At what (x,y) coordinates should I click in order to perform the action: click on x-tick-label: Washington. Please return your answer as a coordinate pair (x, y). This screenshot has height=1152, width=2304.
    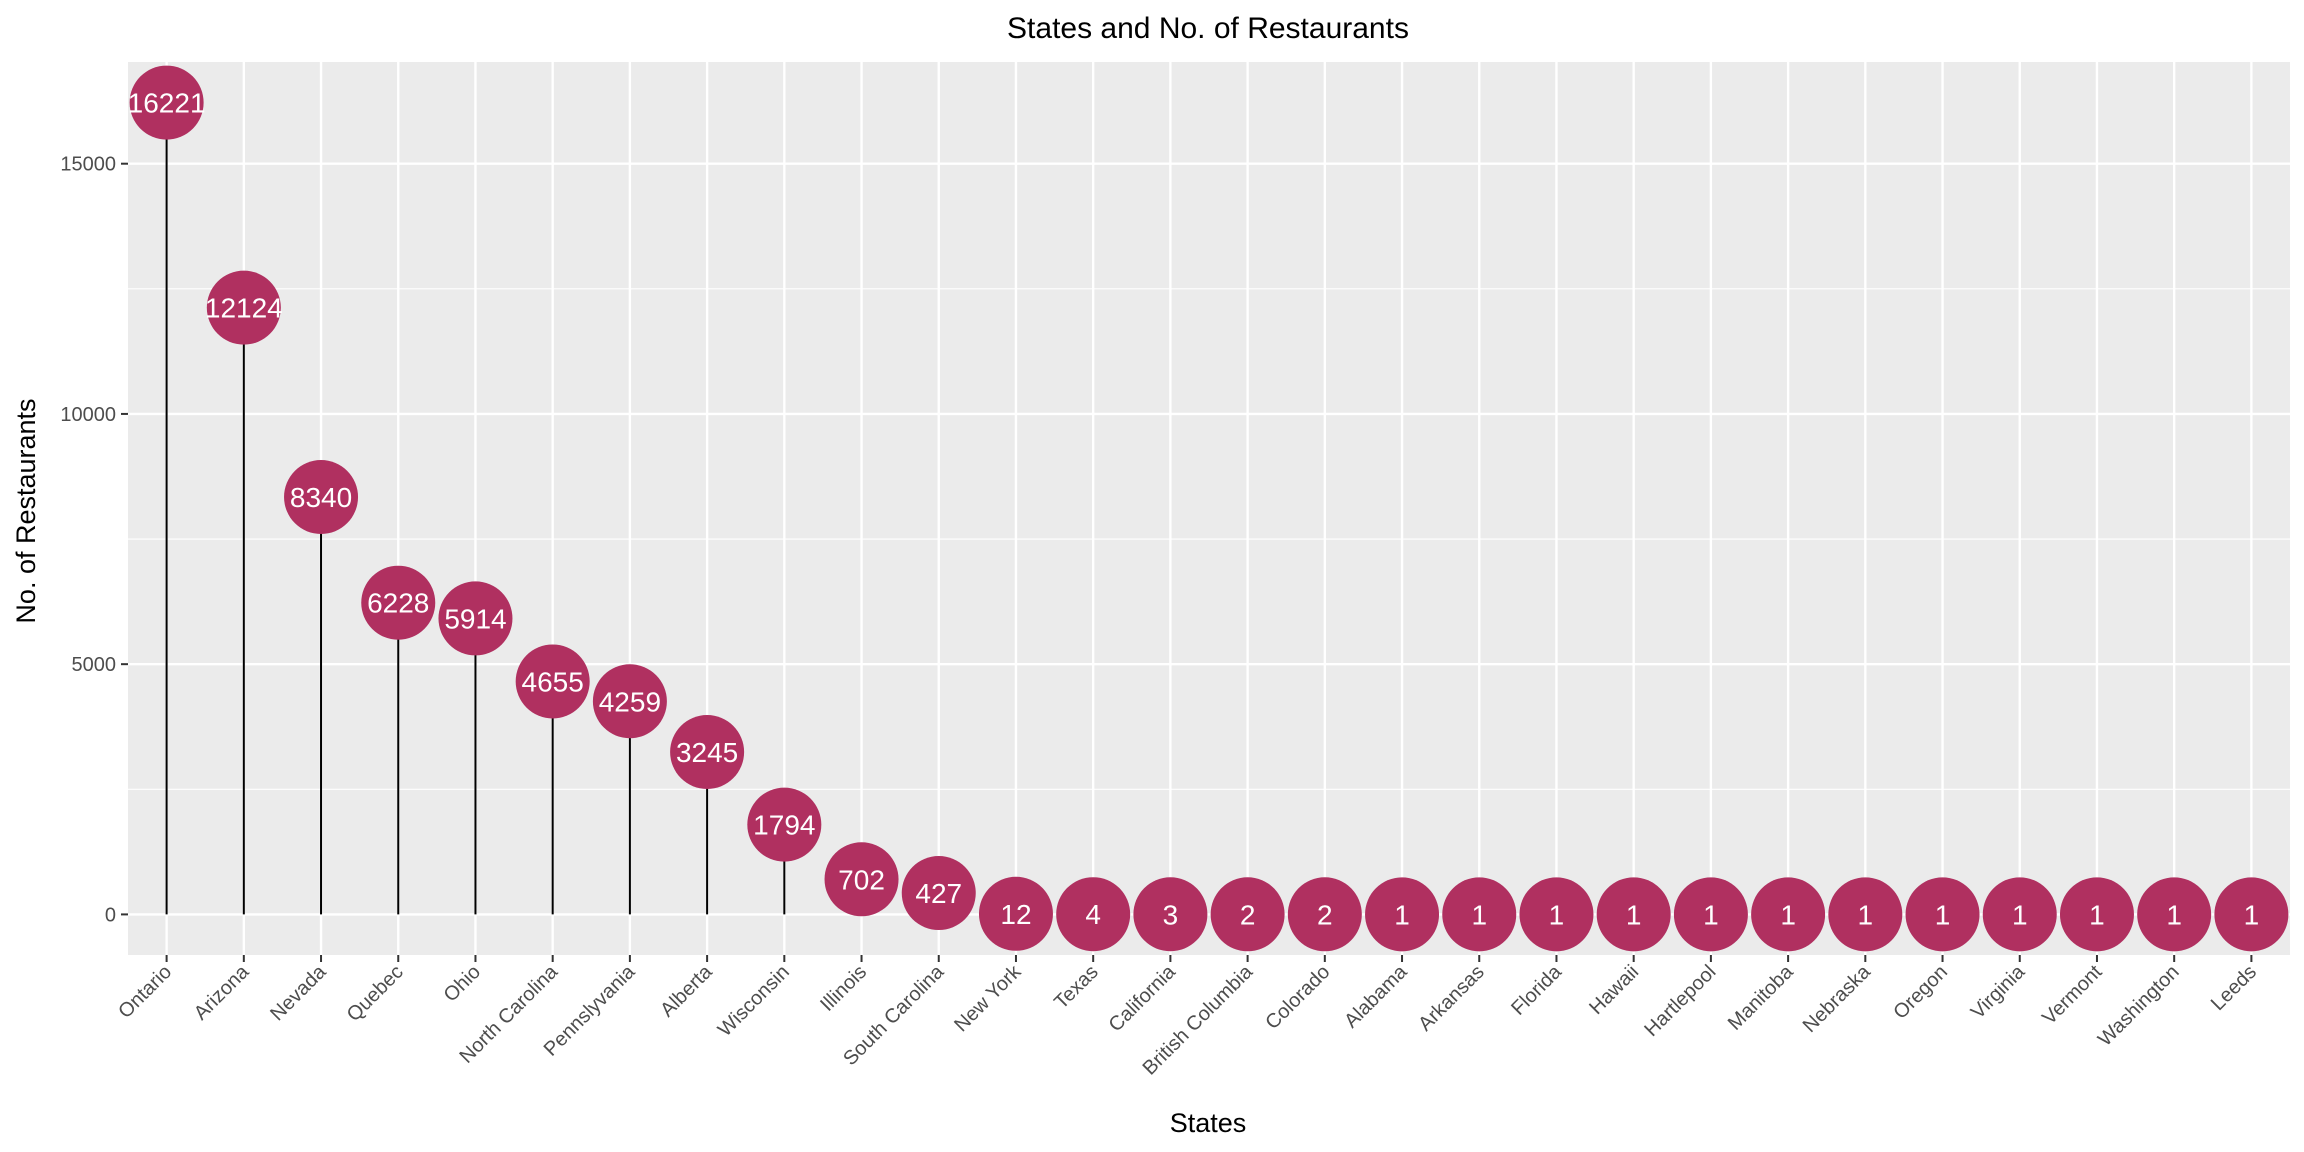
    Looking at the image, I should click on (2139, 1006).